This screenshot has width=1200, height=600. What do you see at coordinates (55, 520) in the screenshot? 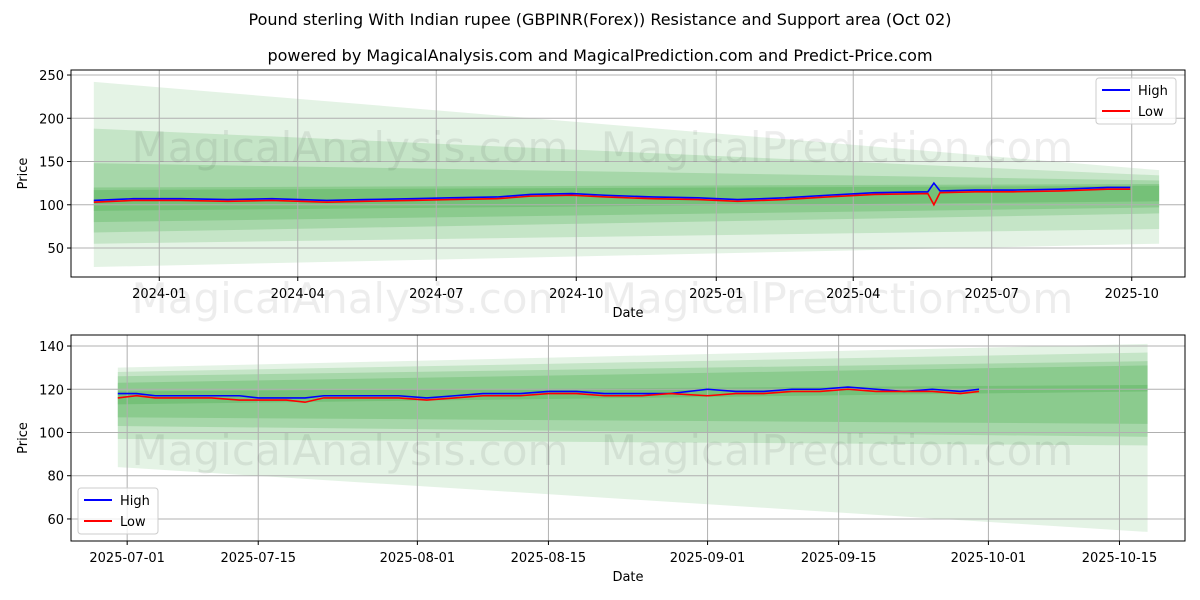
I see `y-tick-label: 60` at bounding box center [55, 520].